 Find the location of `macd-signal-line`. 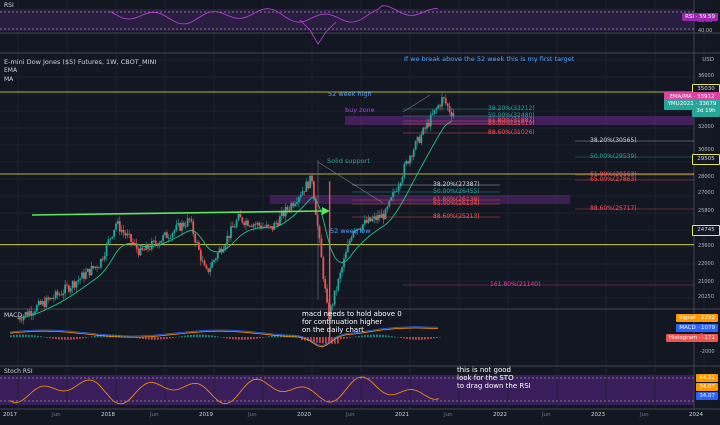

macd-signal-line is located at coordinates (224, 337).